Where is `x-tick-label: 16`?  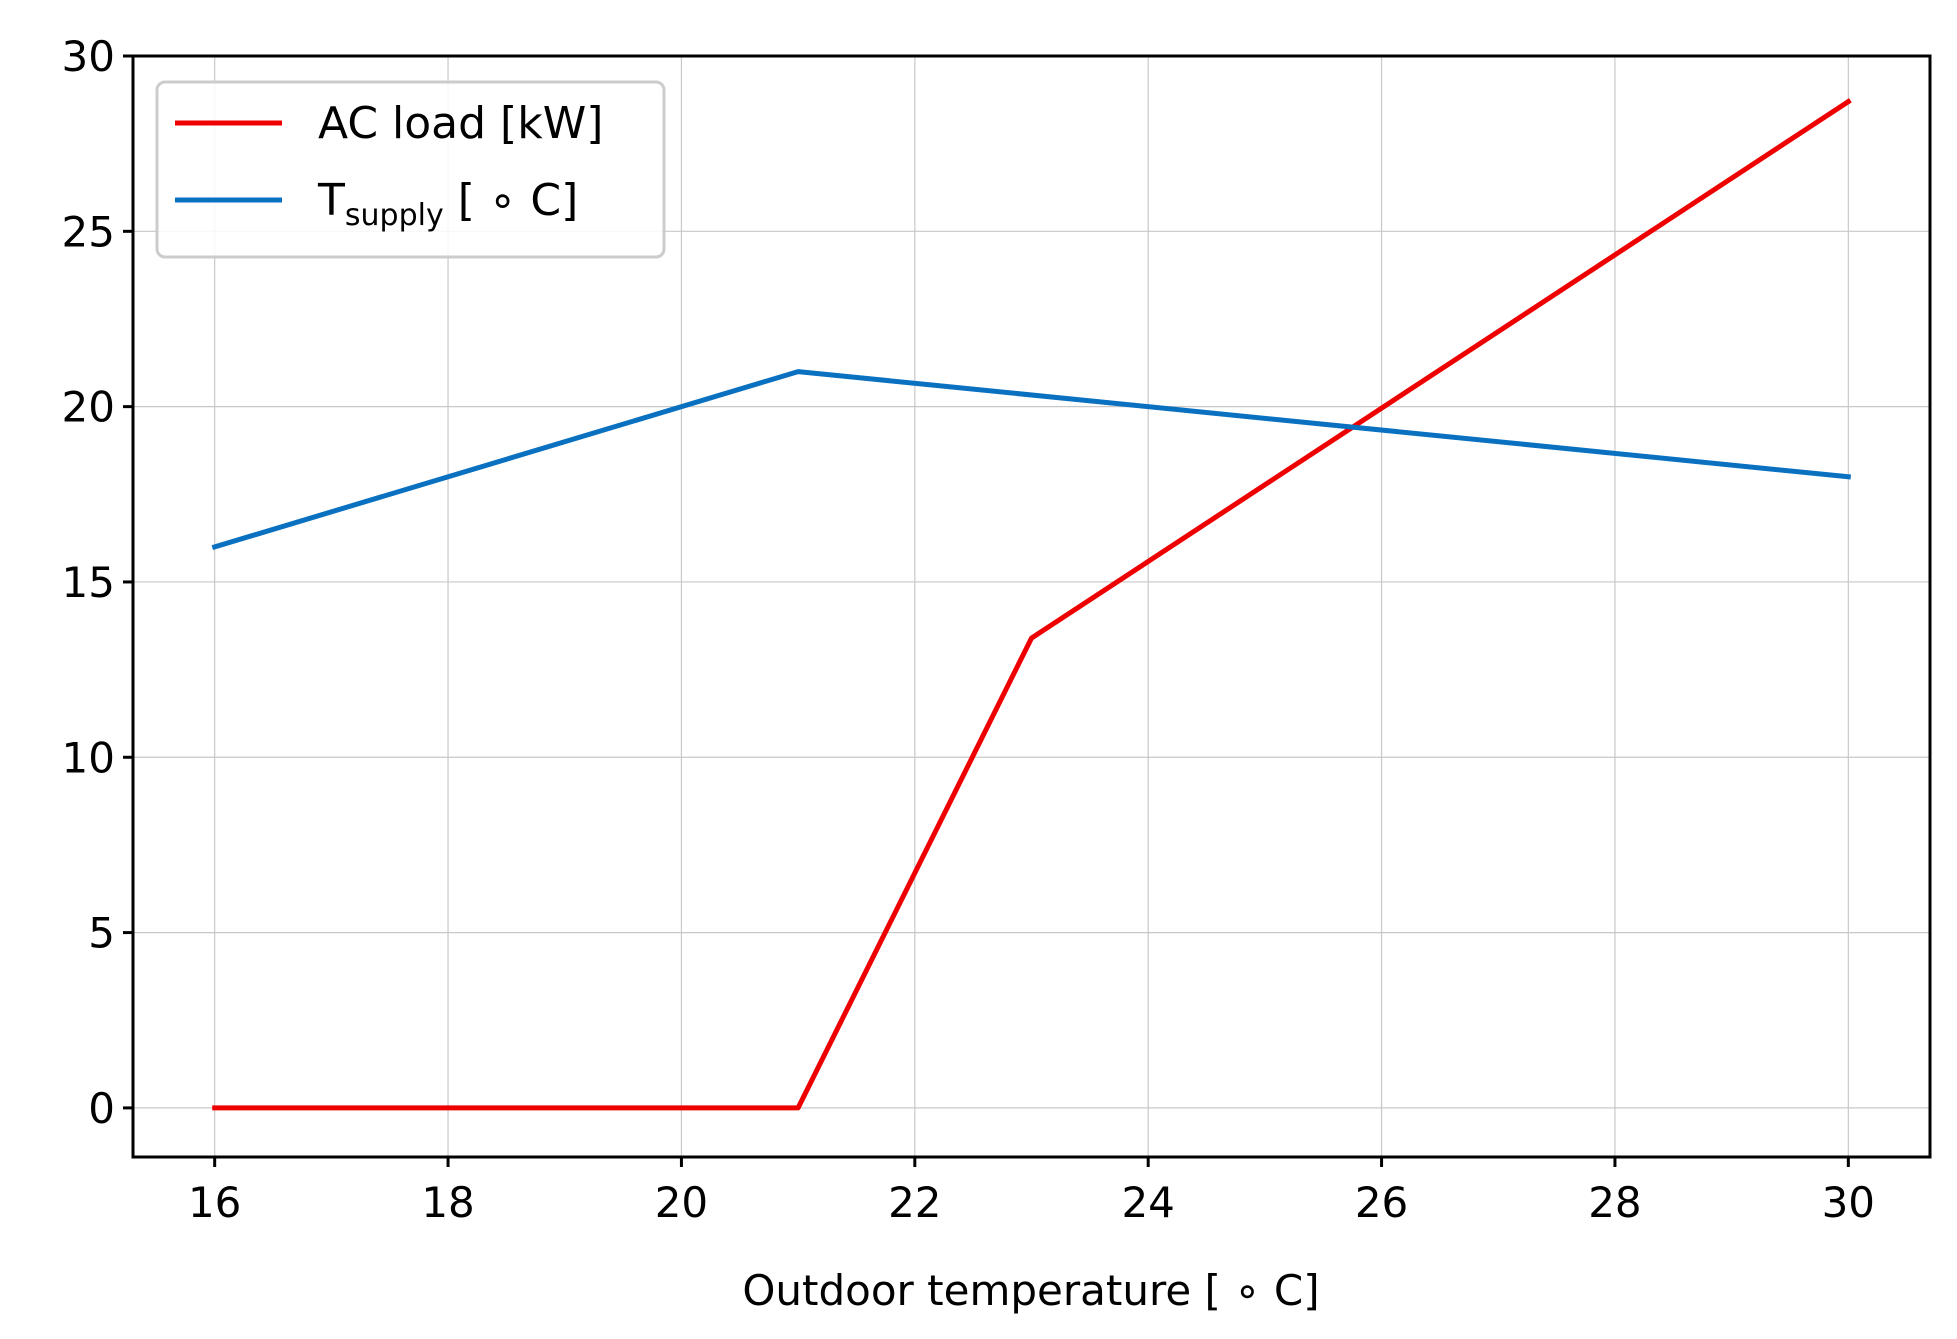 x-tick-label: 16 is located at coordinates (214, 1202).